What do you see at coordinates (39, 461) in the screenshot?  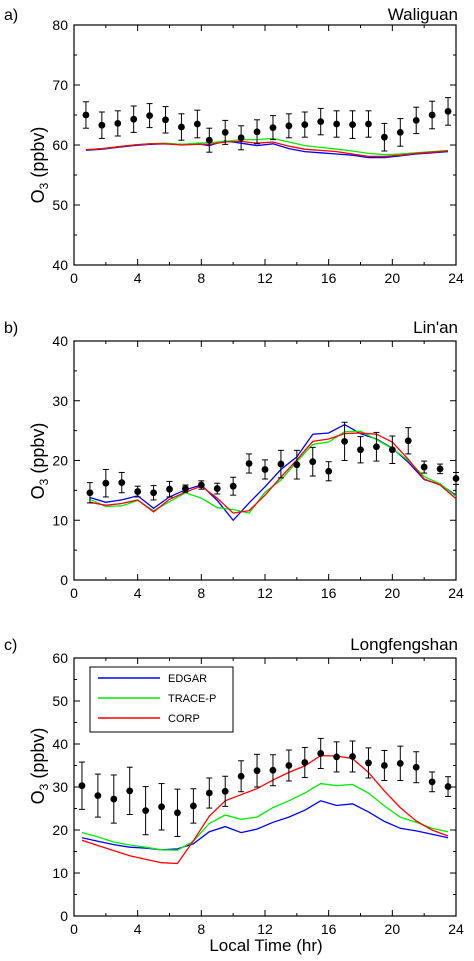 I see `y-axis-label-b: O3 (ppbv)` at bounding box center [39, 461].